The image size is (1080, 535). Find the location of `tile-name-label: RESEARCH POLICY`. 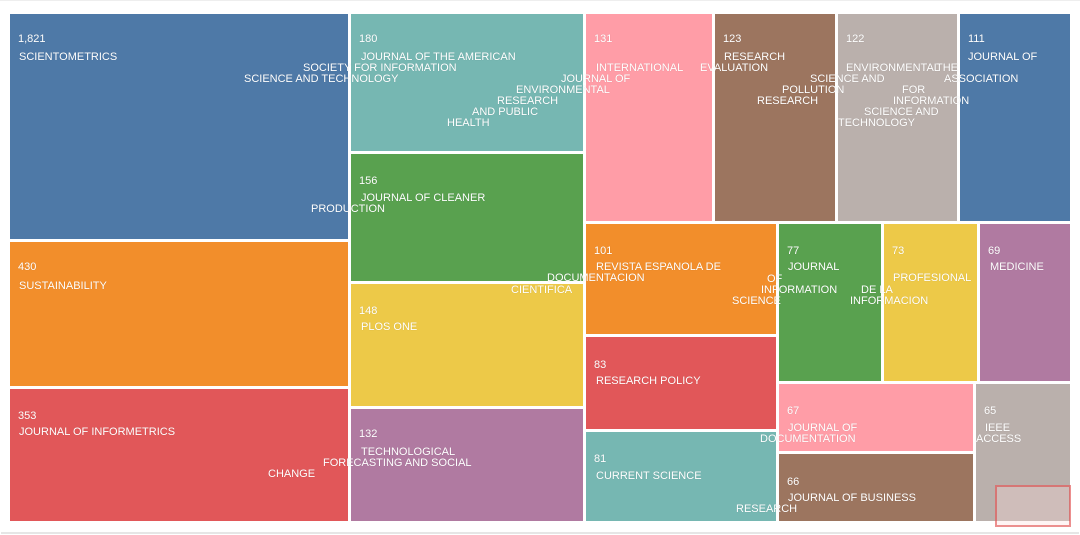

tile-name-label: RESEARCH POLICY is located at coordinates (648, 381).